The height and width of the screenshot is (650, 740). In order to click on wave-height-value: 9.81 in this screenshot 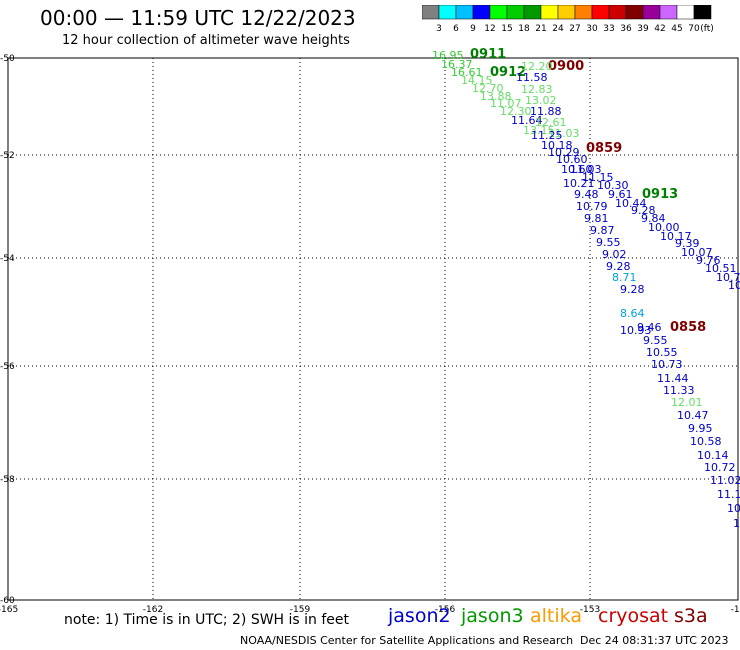, I will do `click(596, 218)`.